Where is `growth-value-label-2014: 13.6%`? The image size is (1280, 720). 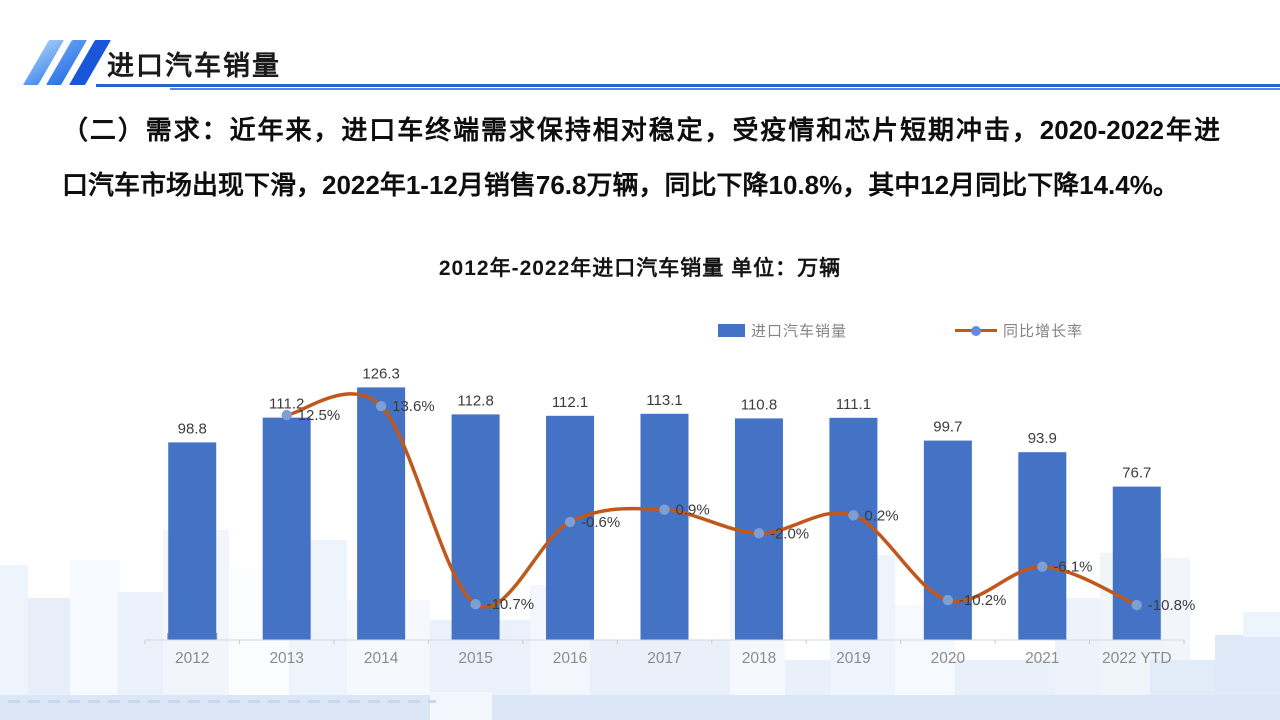
growth-value-label-2014: 13.6% is located at coordinates (413, 406).